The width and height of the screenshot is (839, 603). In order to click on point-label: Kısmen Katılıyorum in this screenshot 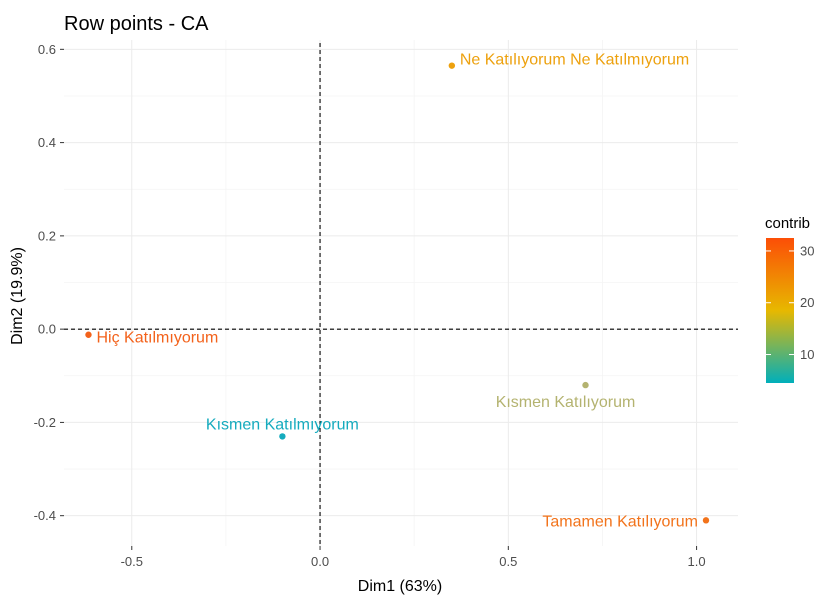, I will do `click(566, 402)`.